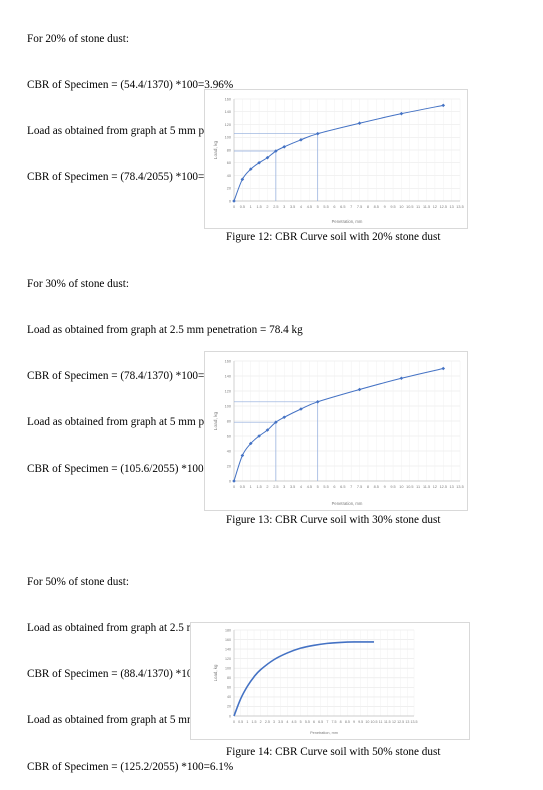 The image size is (543, 790). I want to click on y-tick-label: 180, so click(228, 630).